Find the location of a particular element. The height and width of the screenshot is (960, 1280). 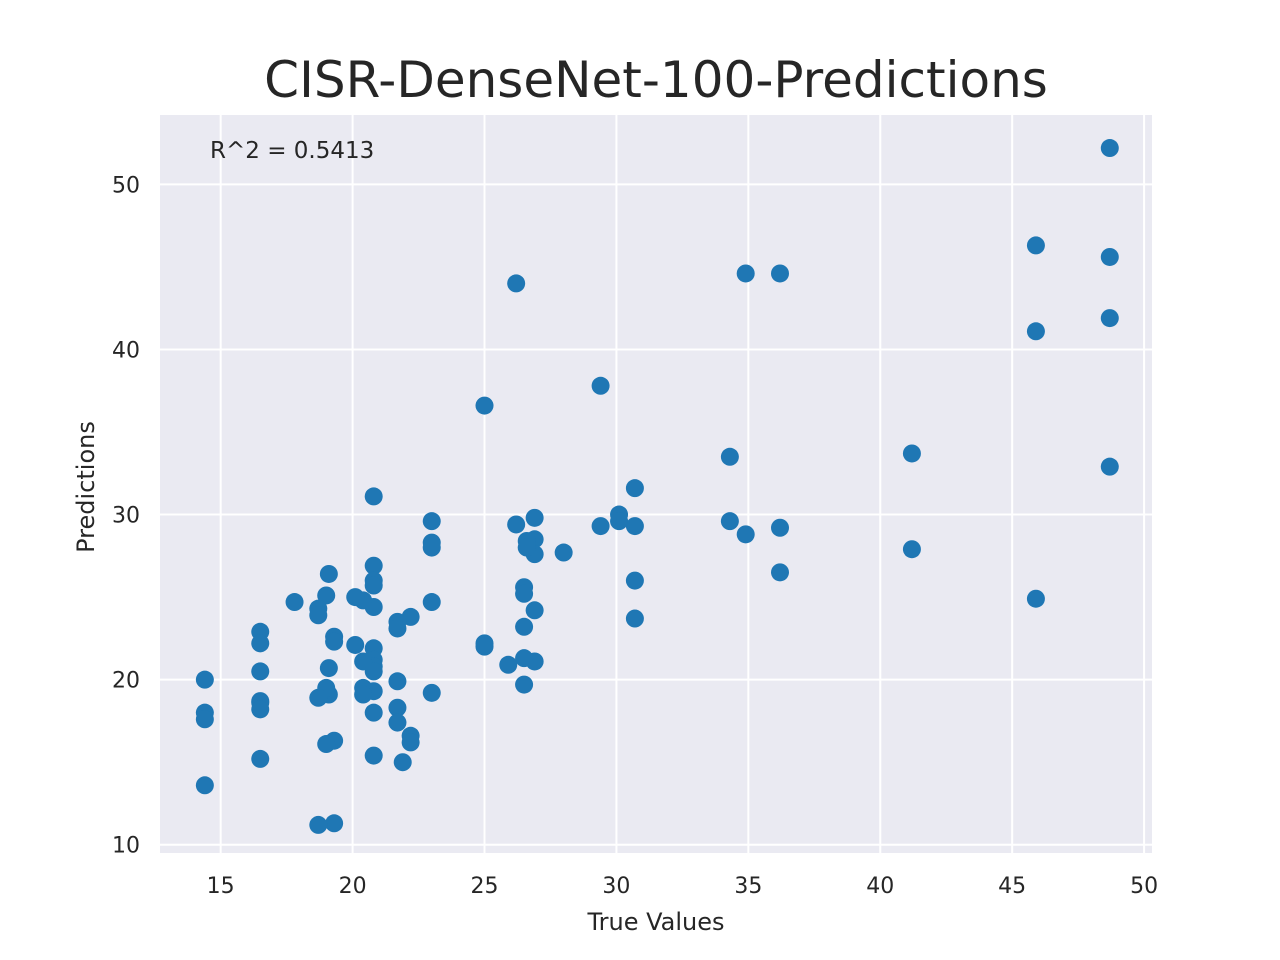

y-tick-label: 30 is located at coordinates (126, 516).